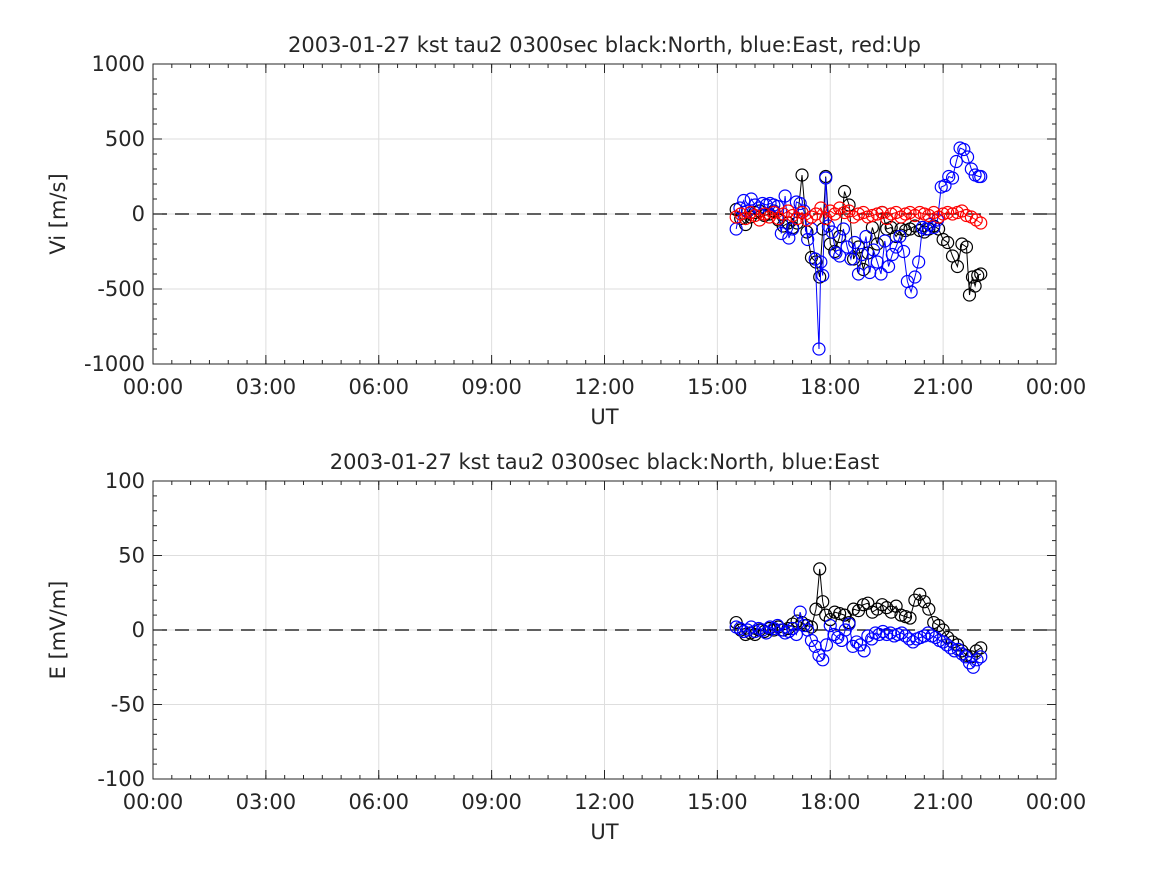  What do you see at coordinates (58, 630) in the screenshot?
I see `efield-y-axis-label: E [mV/m]` at bounding box center [58, 630].